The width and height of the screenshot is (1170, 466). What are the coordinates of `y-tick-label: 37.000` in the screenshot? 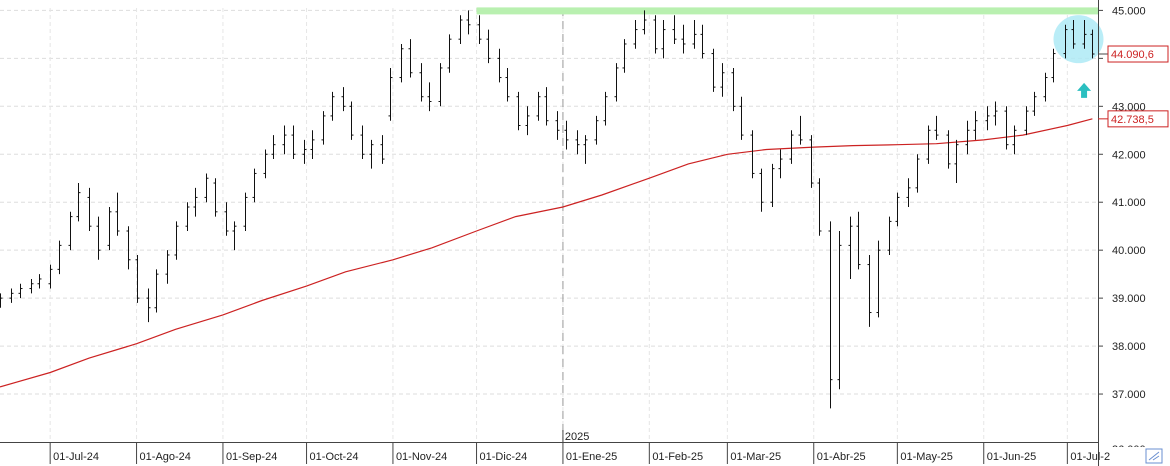 It's located at (1129, 395).